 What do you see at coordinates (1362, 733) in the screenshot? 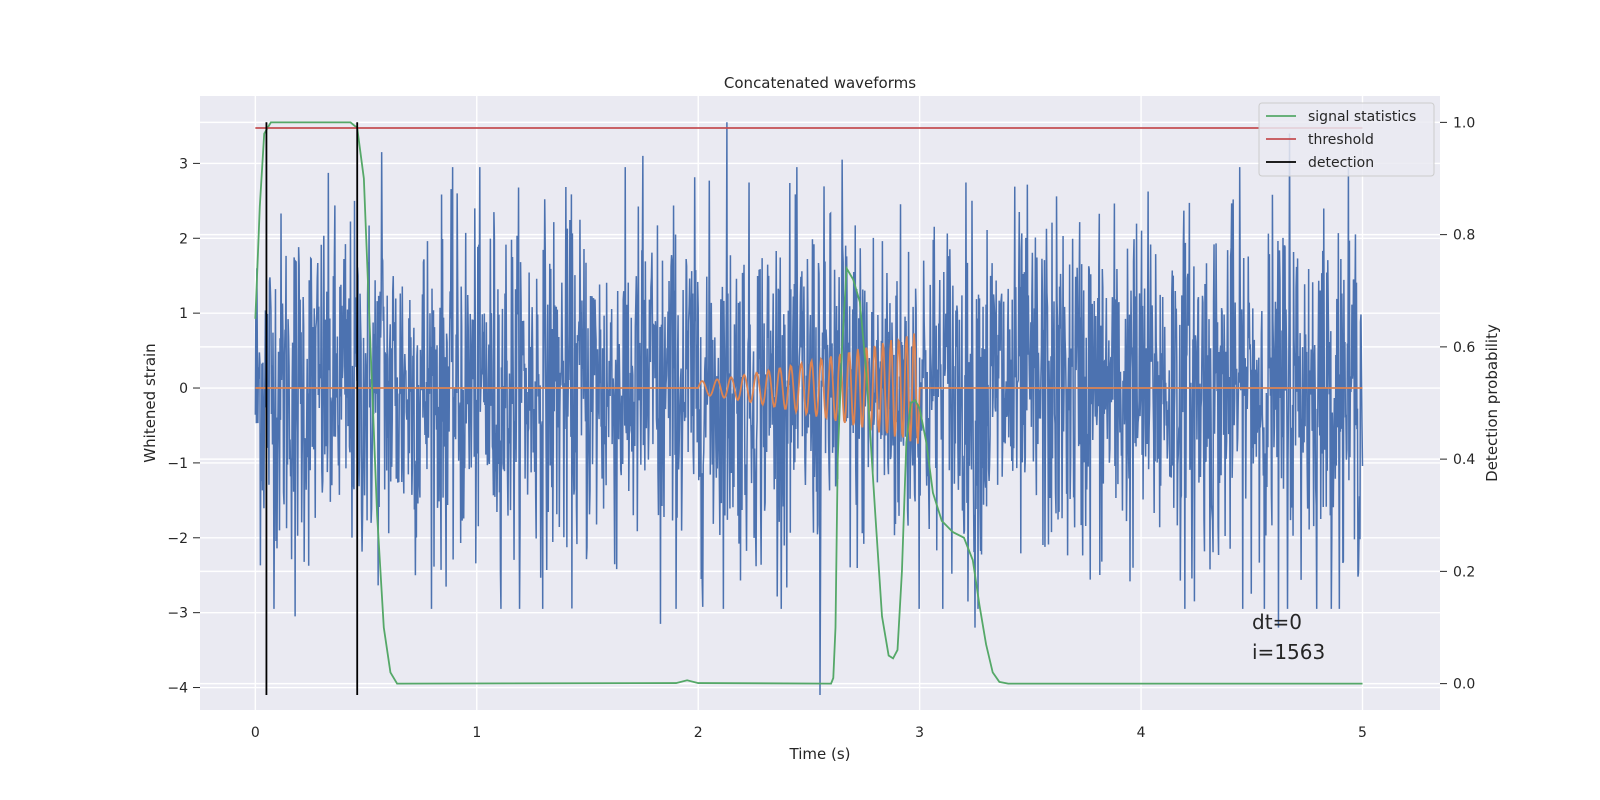
I see `x-tick-label: 5` at bounding box center [1362, 733].